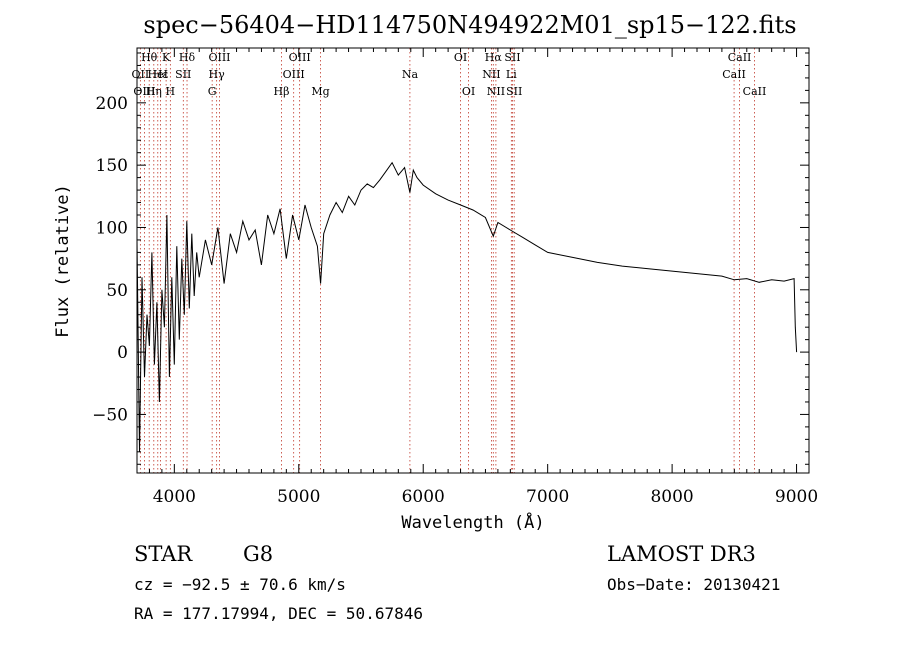 The width and height of the screenshot is (900, 649). I want to click on line-label-22: NII, so click(496, 91).